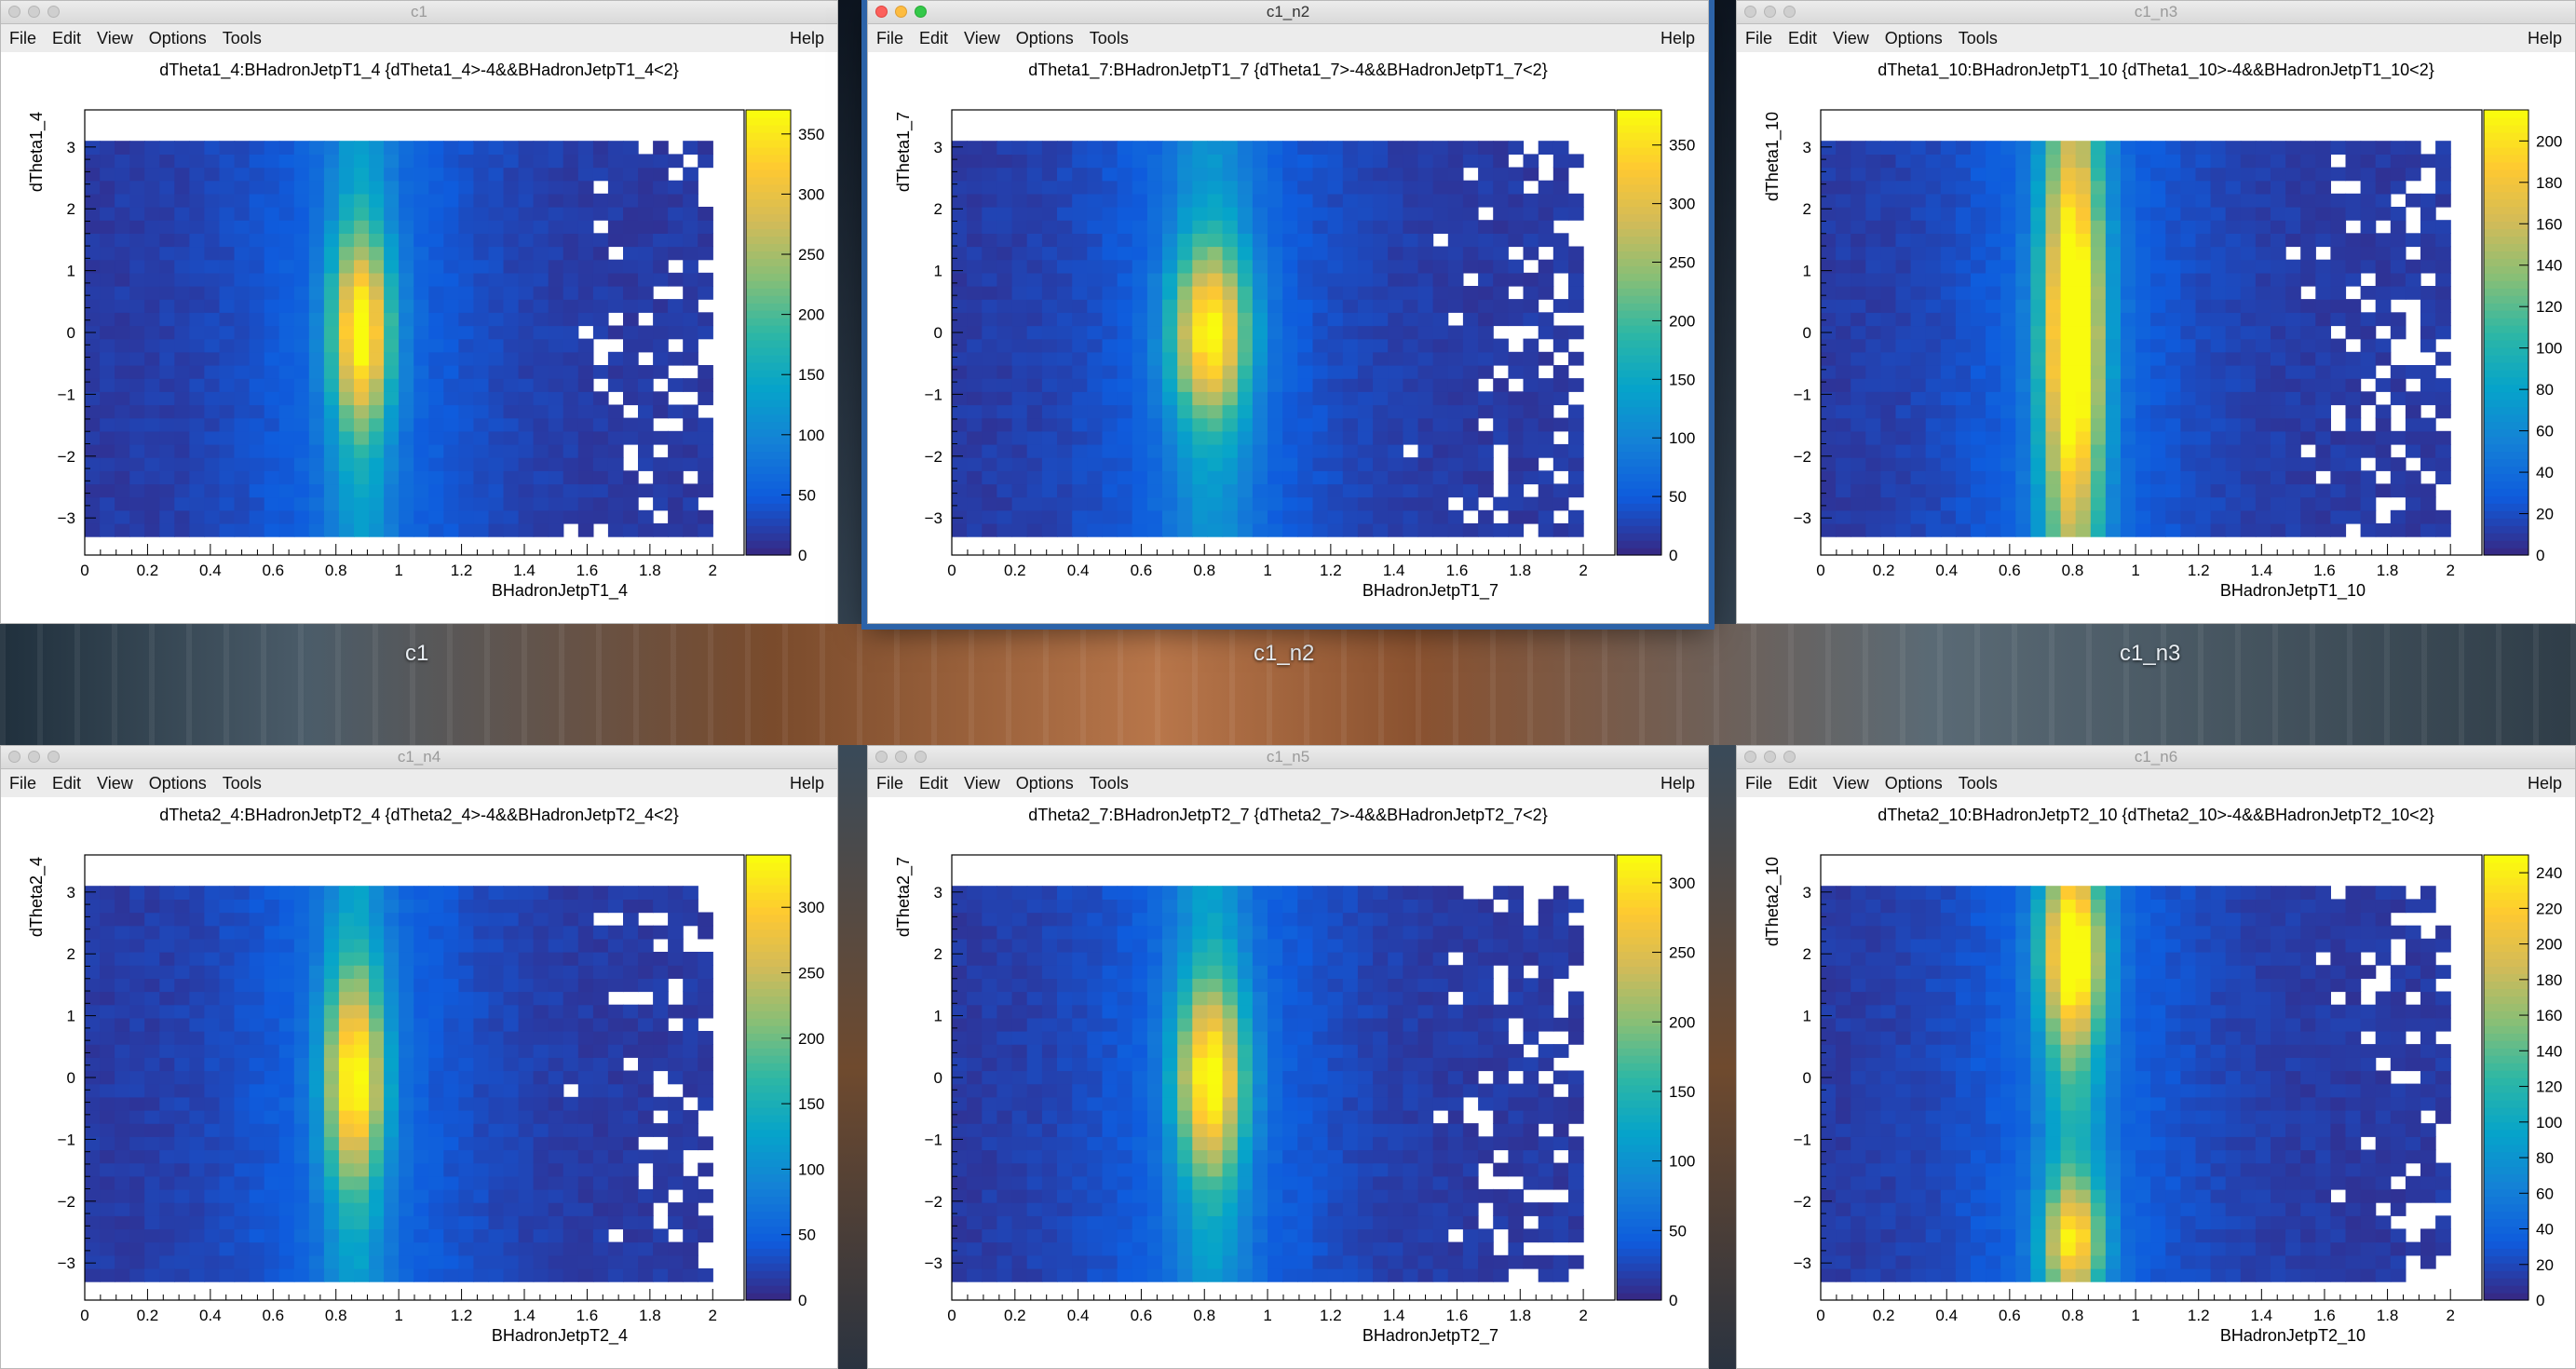 The width and height of the screenshot is (2576, 1369). What do you see at coordinates (2156, 13) in the screenshot?
I see `window-titlebar: c1_n3` at bounding box center [2156, 13].